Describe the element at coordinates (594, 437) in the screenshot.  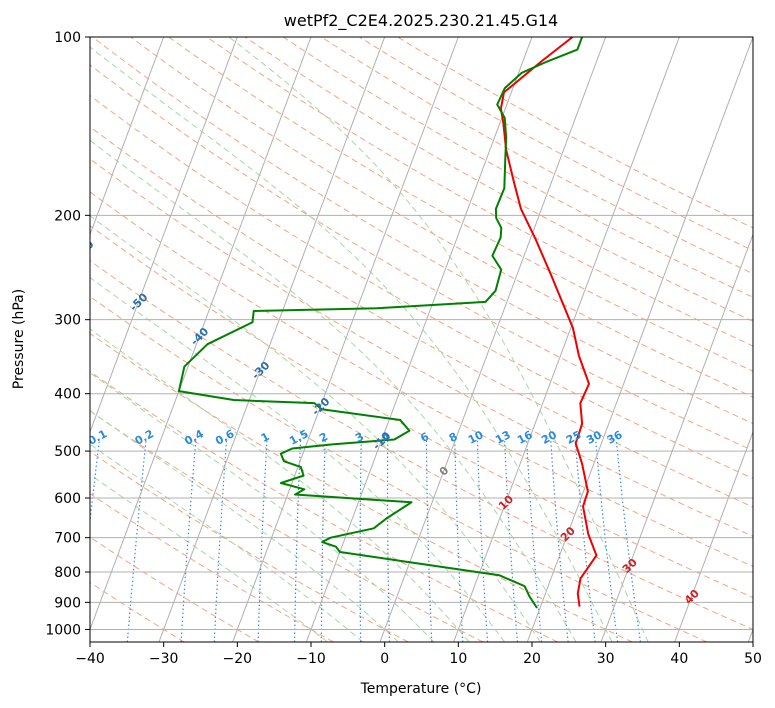
I see `mixing-ratio-label: 30` at that location.